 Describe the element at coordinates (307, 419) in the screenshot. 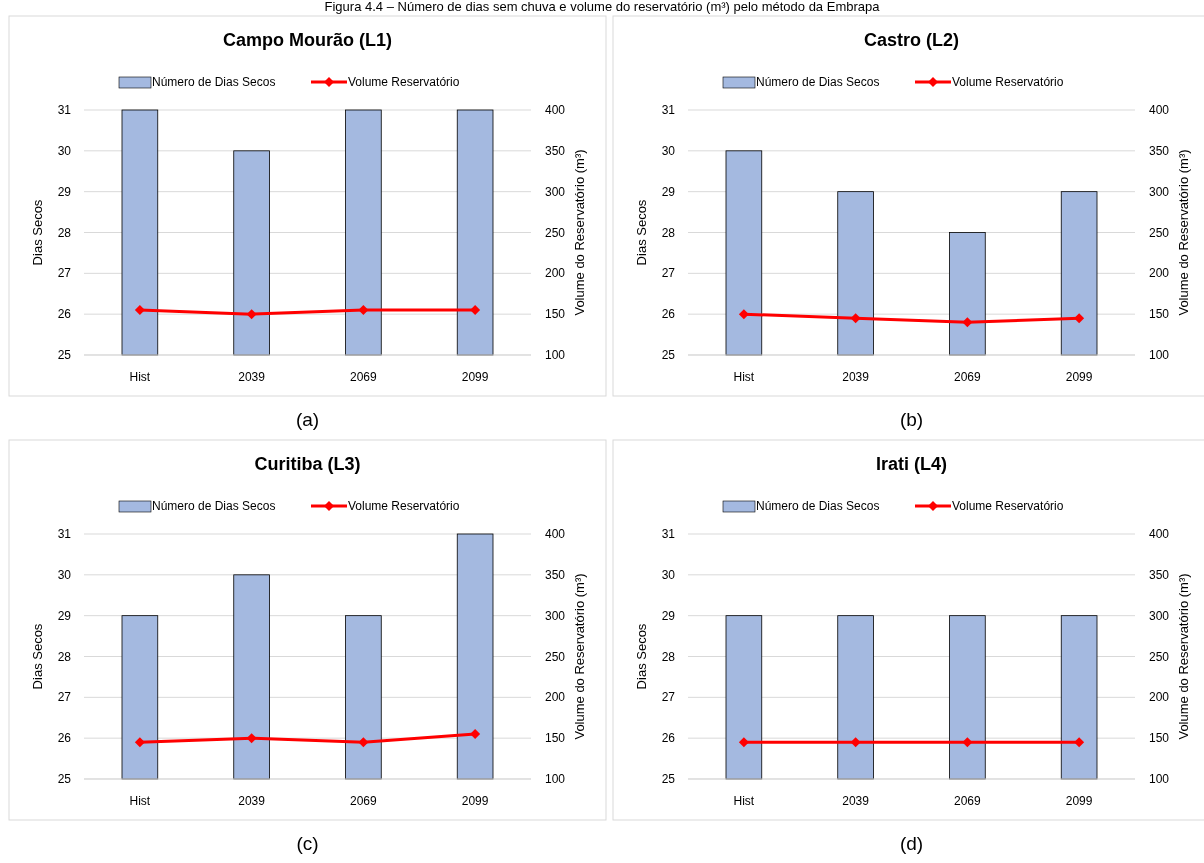

I see `text: (a)` at that location.